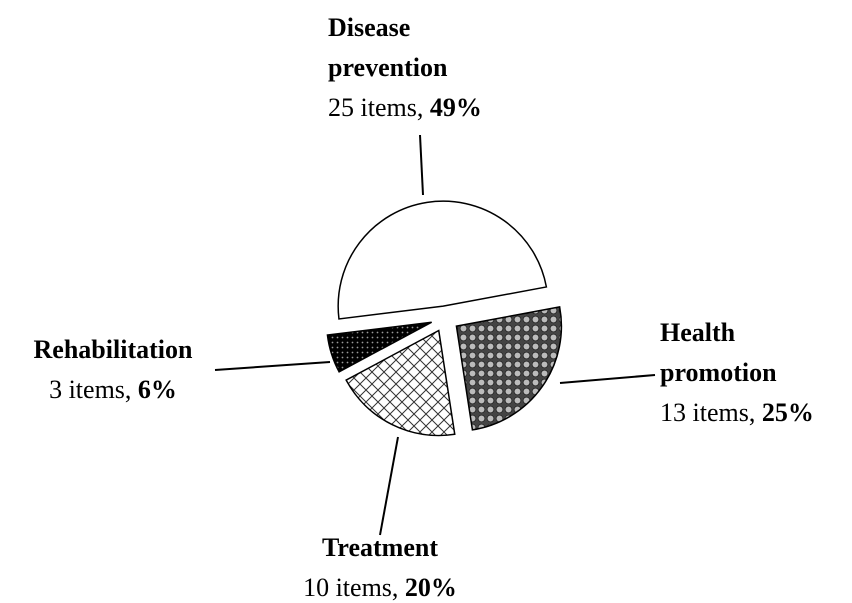 This screenshot has height=603, width=852. Describe the element at coordinates (455, 107) in the screenshot. I see `percent-label: 49%` at that location.